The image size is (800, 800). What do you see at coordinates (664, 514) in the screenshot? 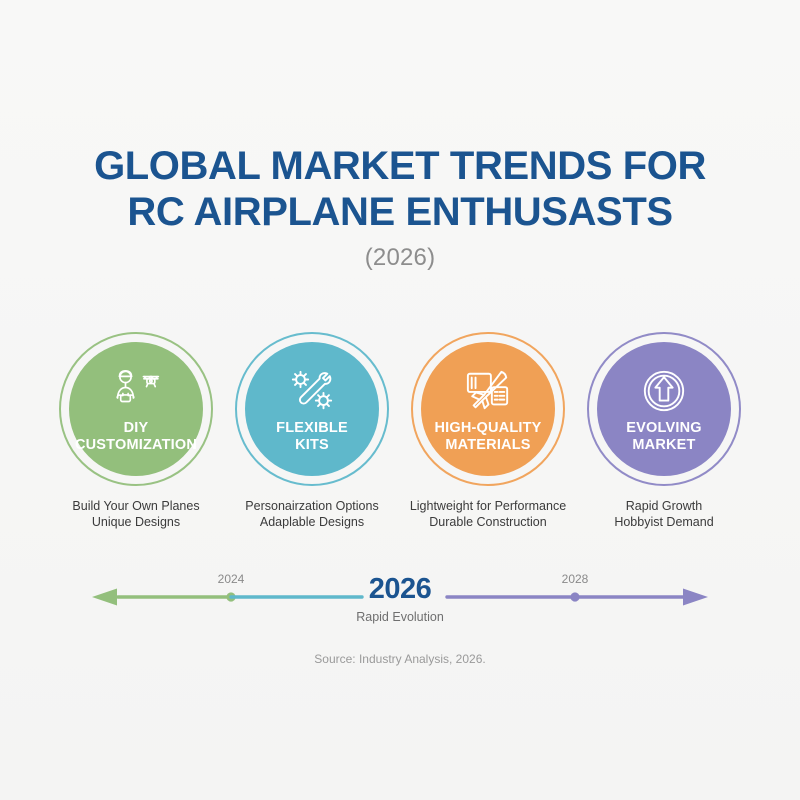
I see `pillar-caption: Rapid Growth Hobbyist Demand` at bounding box center [664, 514].